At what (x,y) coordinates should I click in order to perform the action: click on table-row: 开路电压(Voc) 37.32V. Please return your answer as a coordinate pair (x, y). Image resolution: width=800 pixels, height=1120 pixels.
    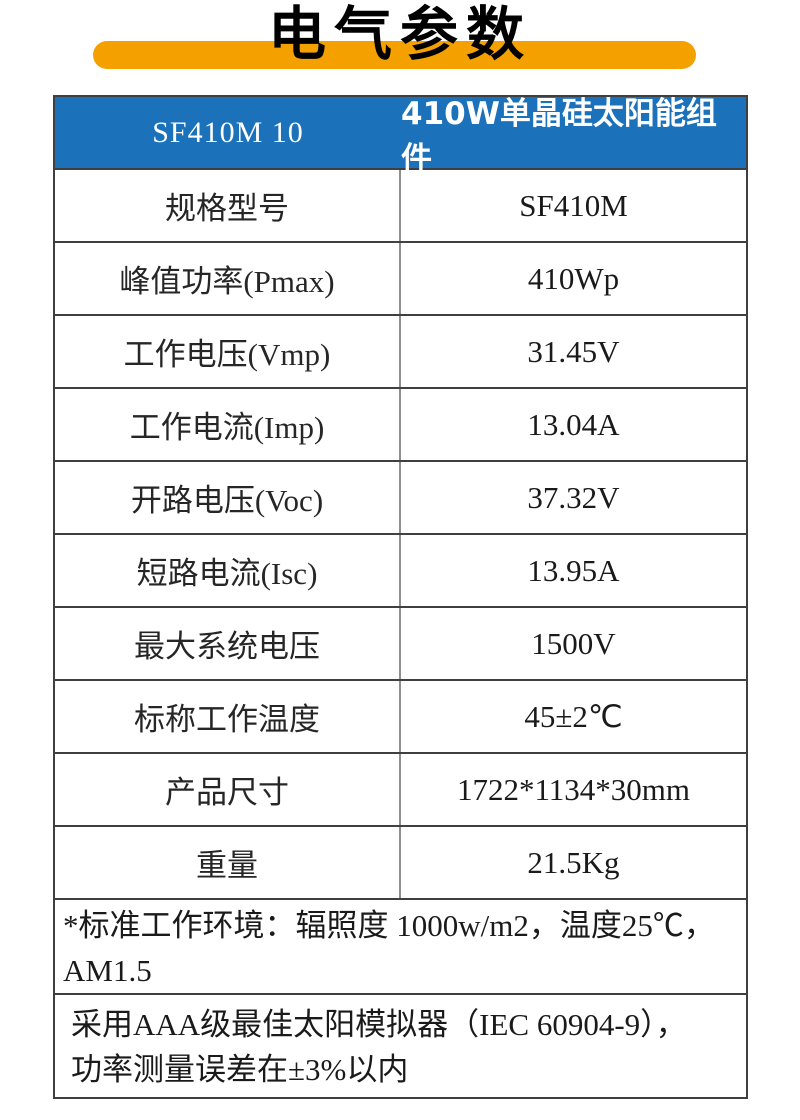
    Looking at the image, I should click on (400, 496).